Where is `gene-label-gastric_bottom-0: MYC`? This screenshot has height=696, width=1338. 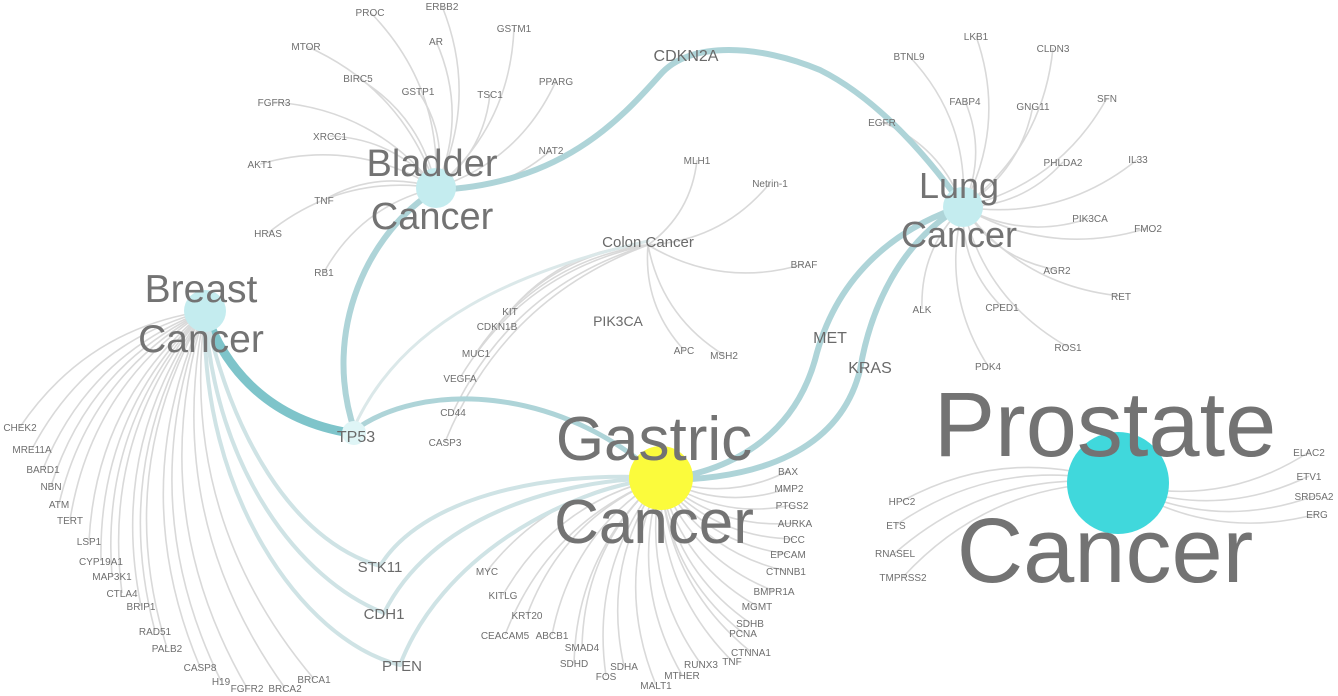
gene-label-gastric_bottom-0: MYC is located at coordinates (487, 572).